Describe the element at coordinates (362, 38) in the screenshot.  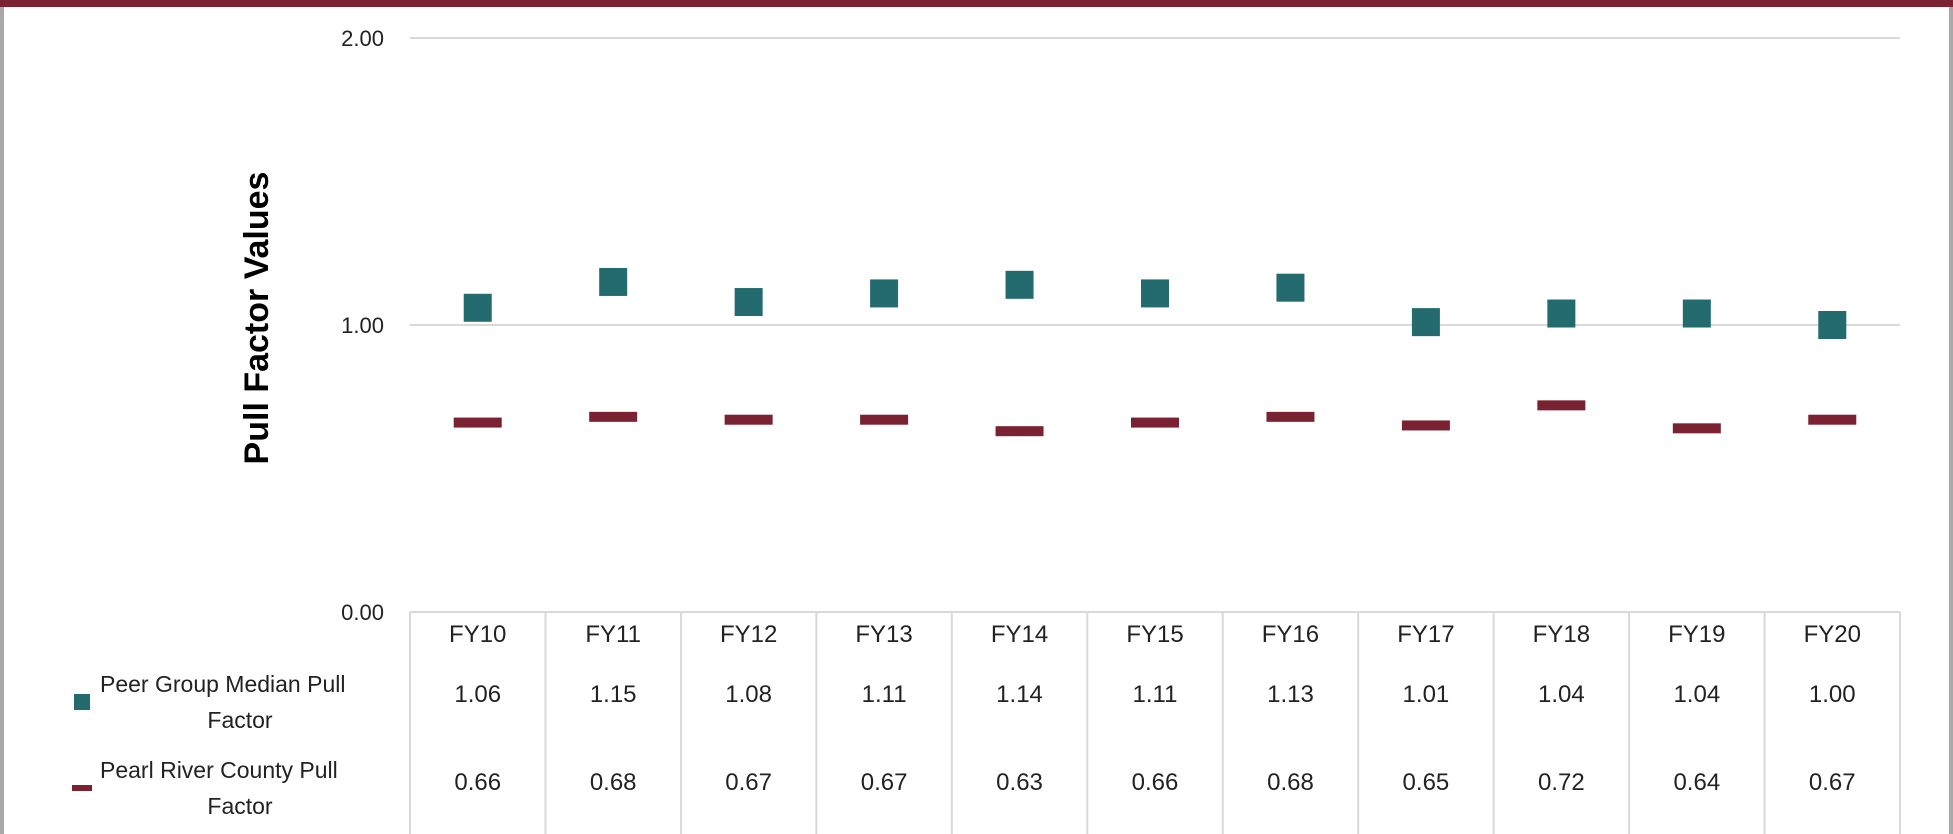
I see `y-tick-label: 2.00` at that location.